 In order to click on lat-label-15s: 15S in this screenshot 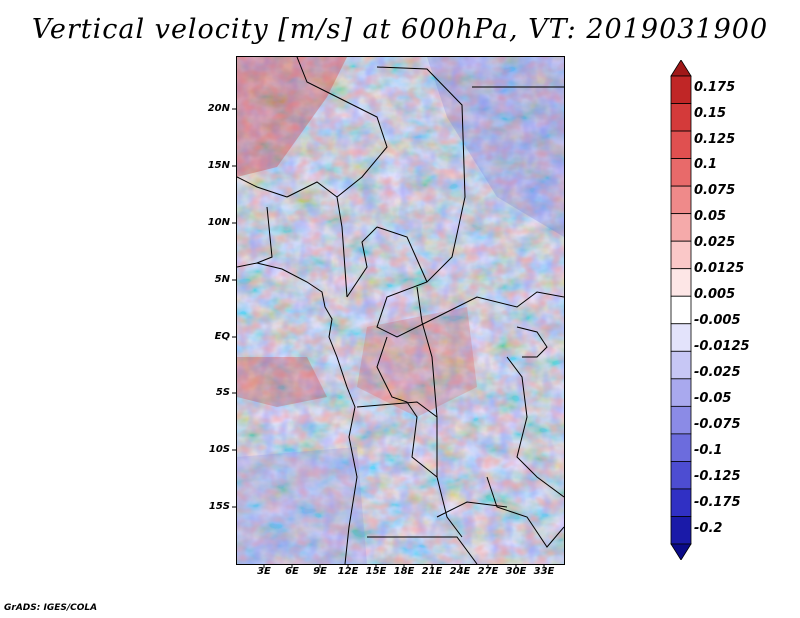, I will do `click(219, 506)`.